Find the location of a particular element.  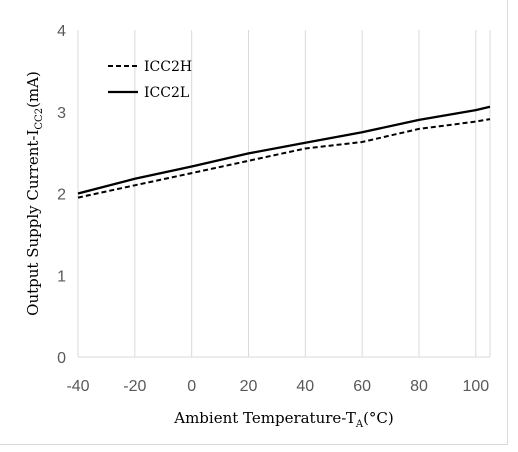

x-tick-label: 60 is located at coordinates (362, 386).